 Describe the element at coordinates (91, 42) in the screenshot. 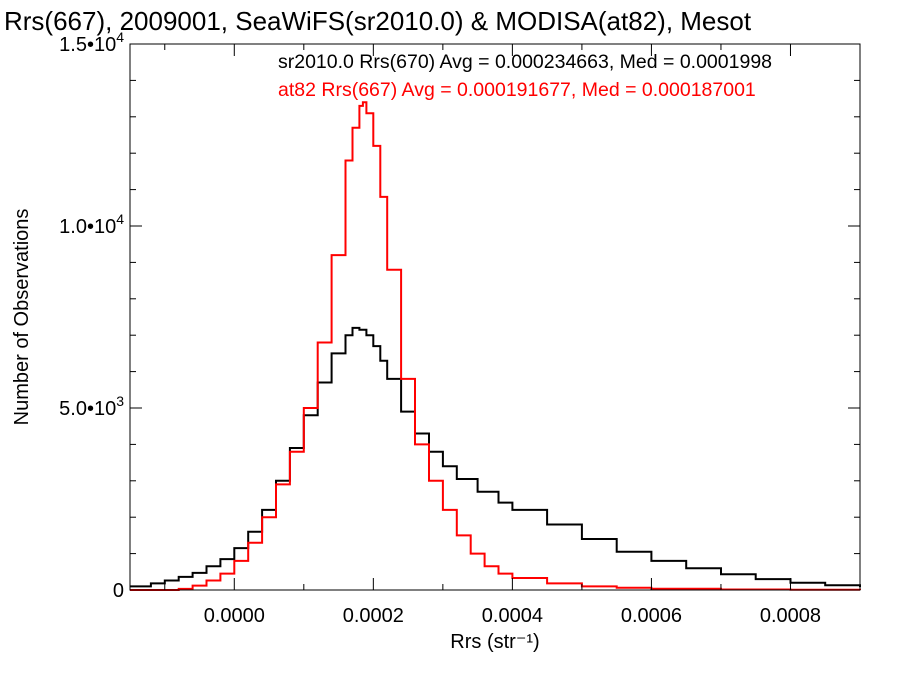

I see `y-tick-label: 1.5•104` at that location.